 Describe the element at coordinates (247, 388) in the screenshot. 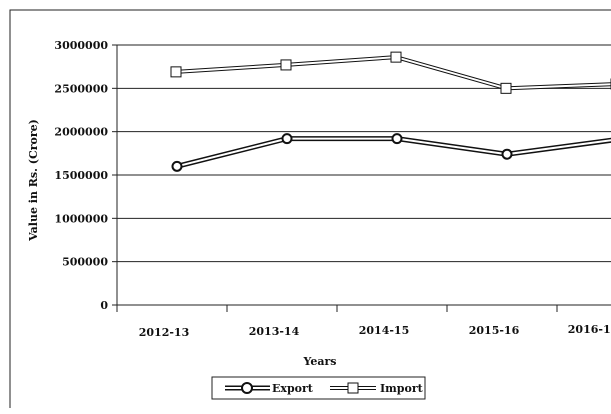

I see `legend-export-marker` at that location.